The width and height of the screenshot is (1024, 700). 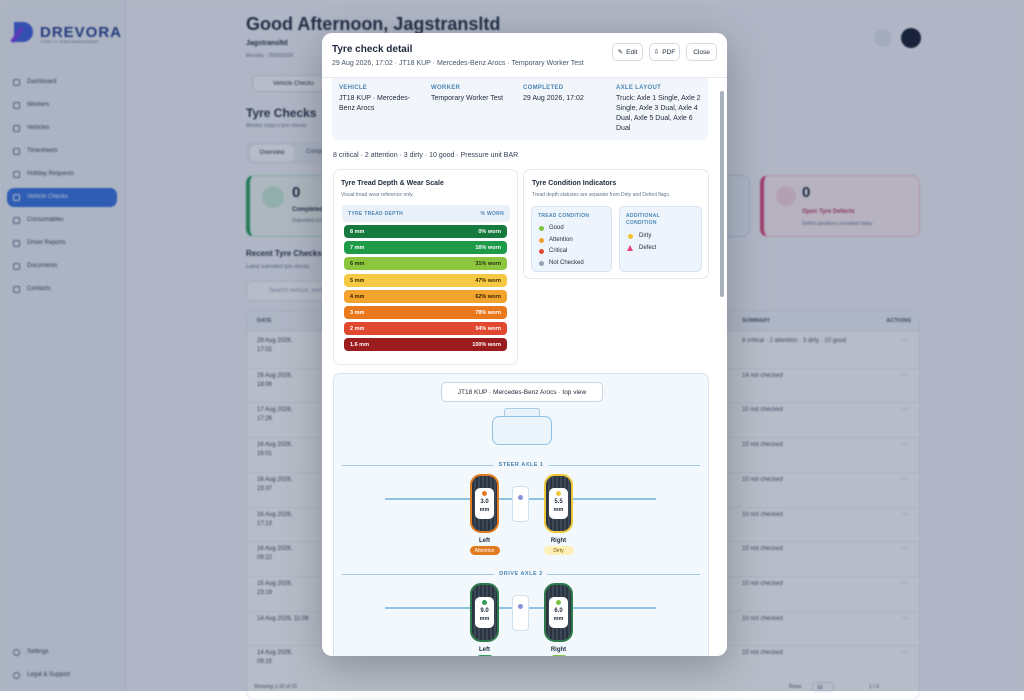 I want to click on scale-header-label: % WORN, so click(x=492, y=214).